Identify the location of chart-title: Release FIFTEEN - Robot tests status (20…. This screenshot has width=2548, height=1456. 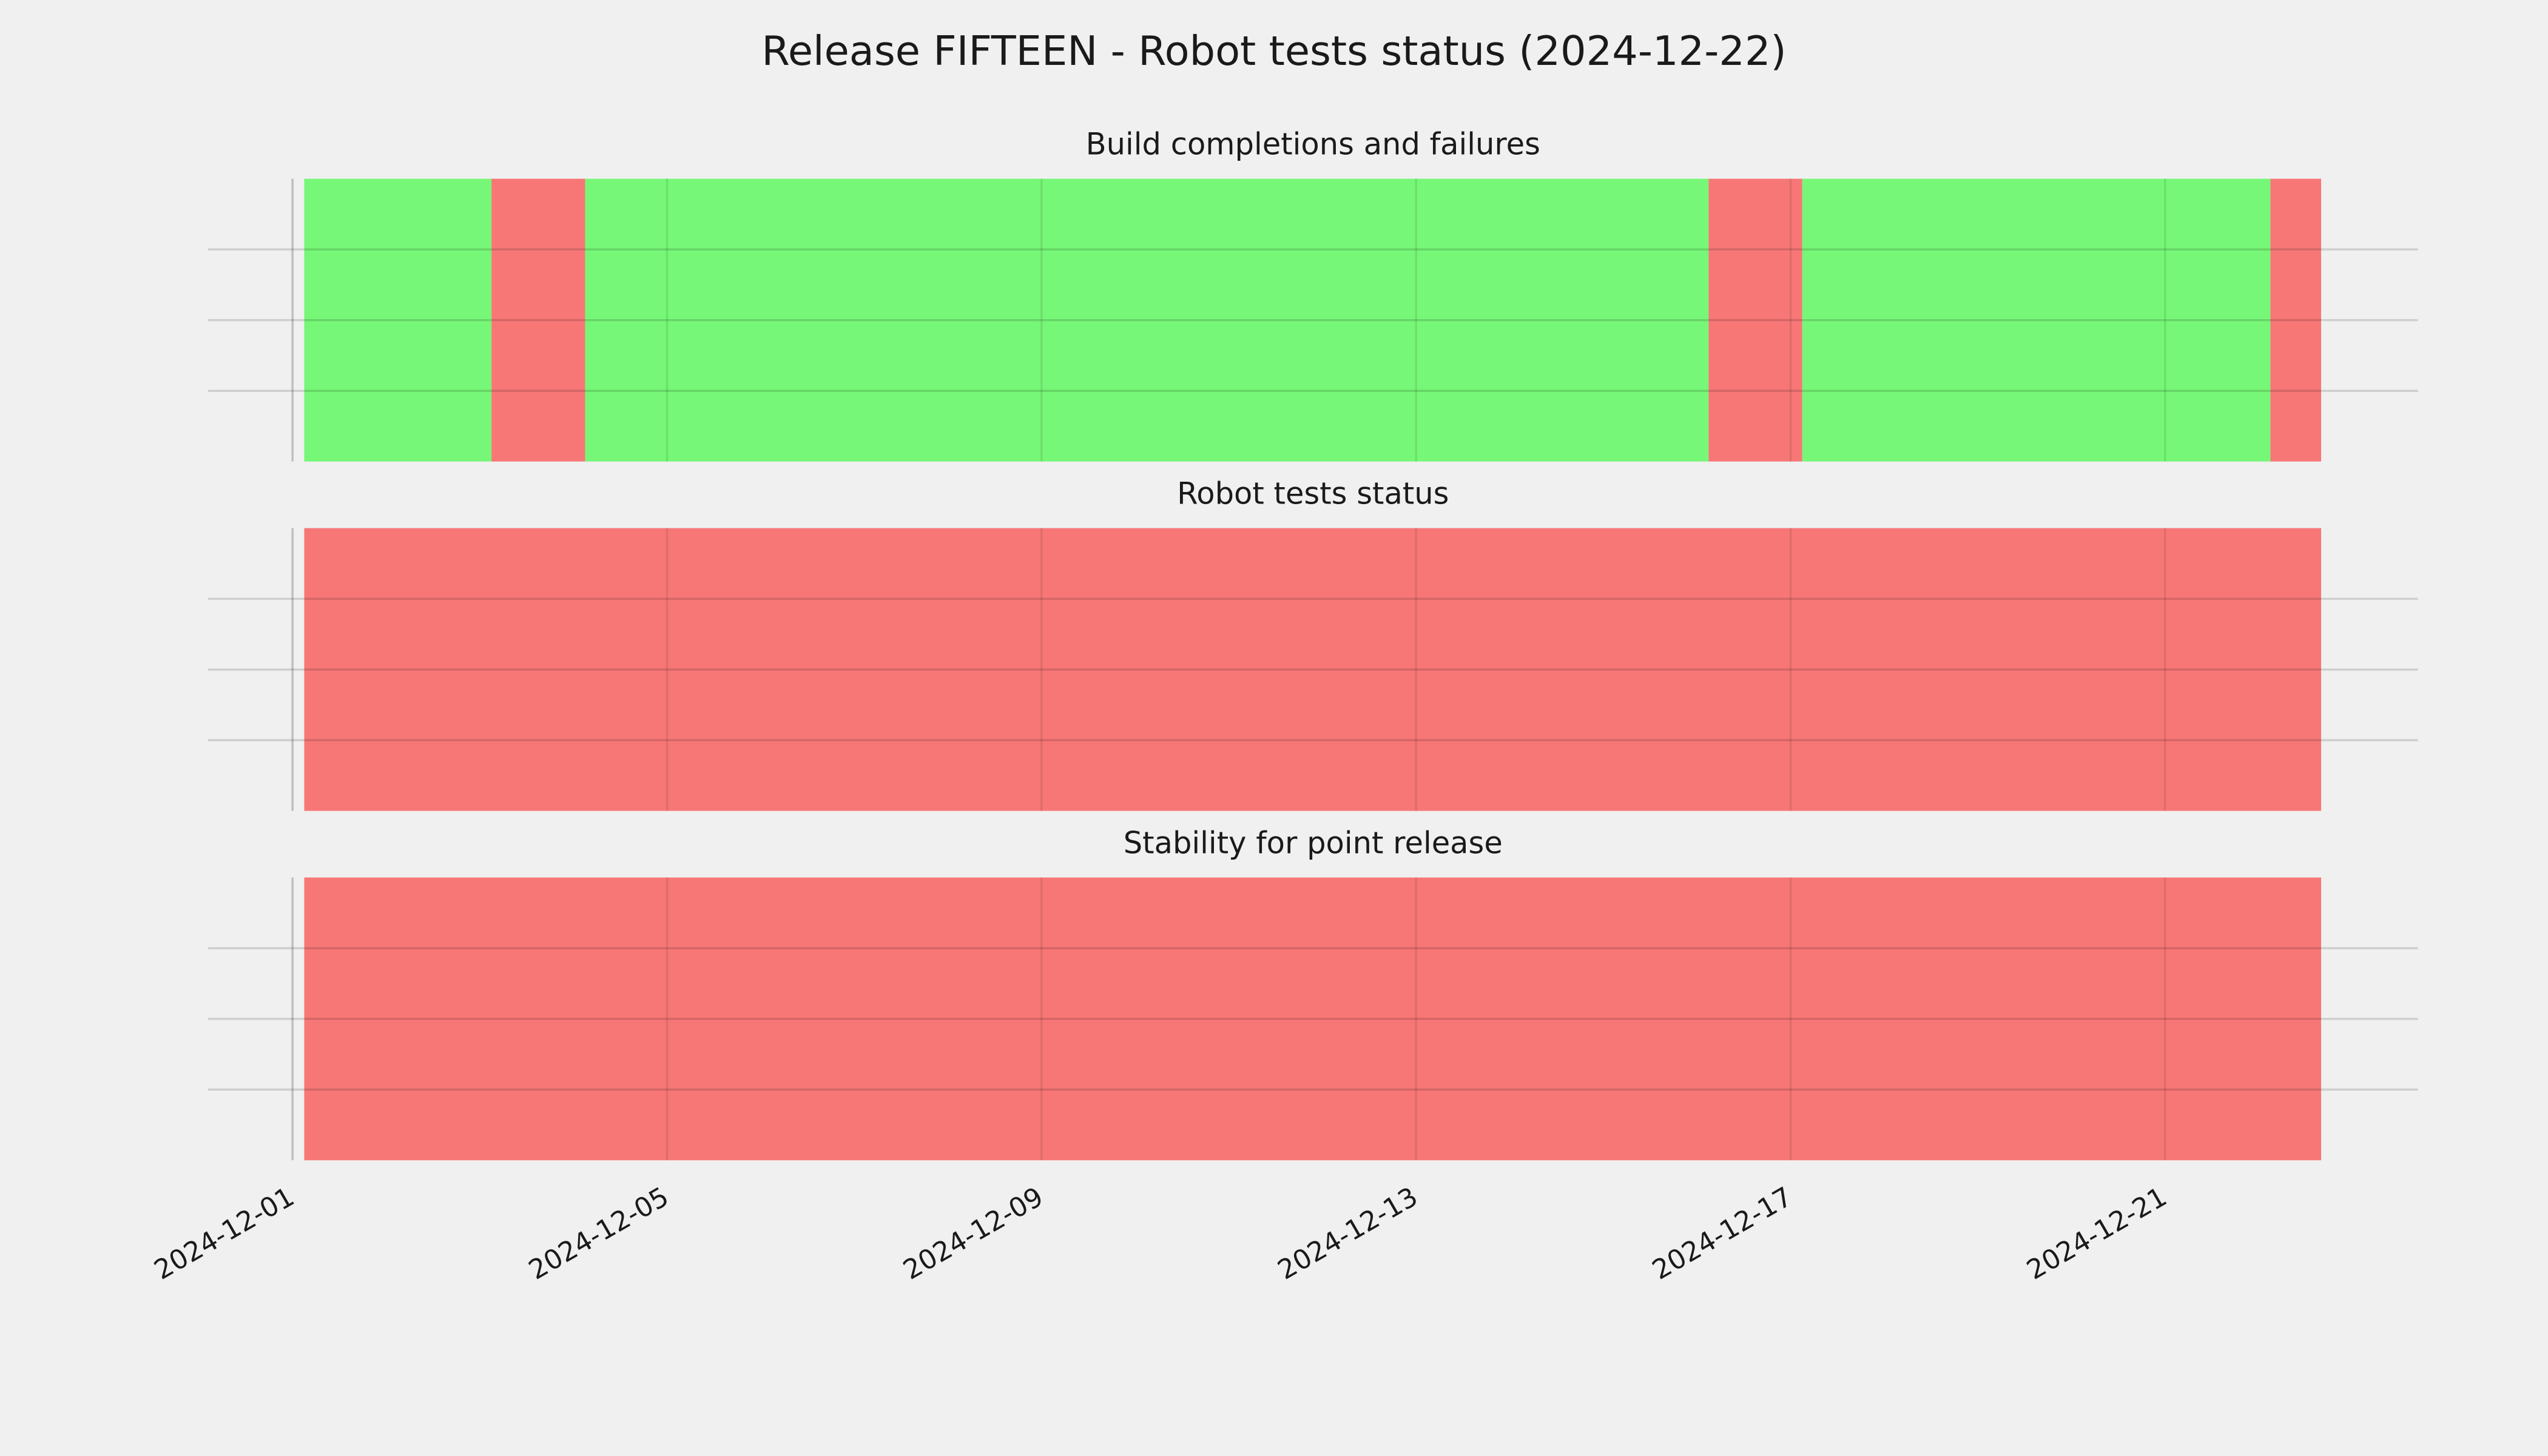
(1273, 51).